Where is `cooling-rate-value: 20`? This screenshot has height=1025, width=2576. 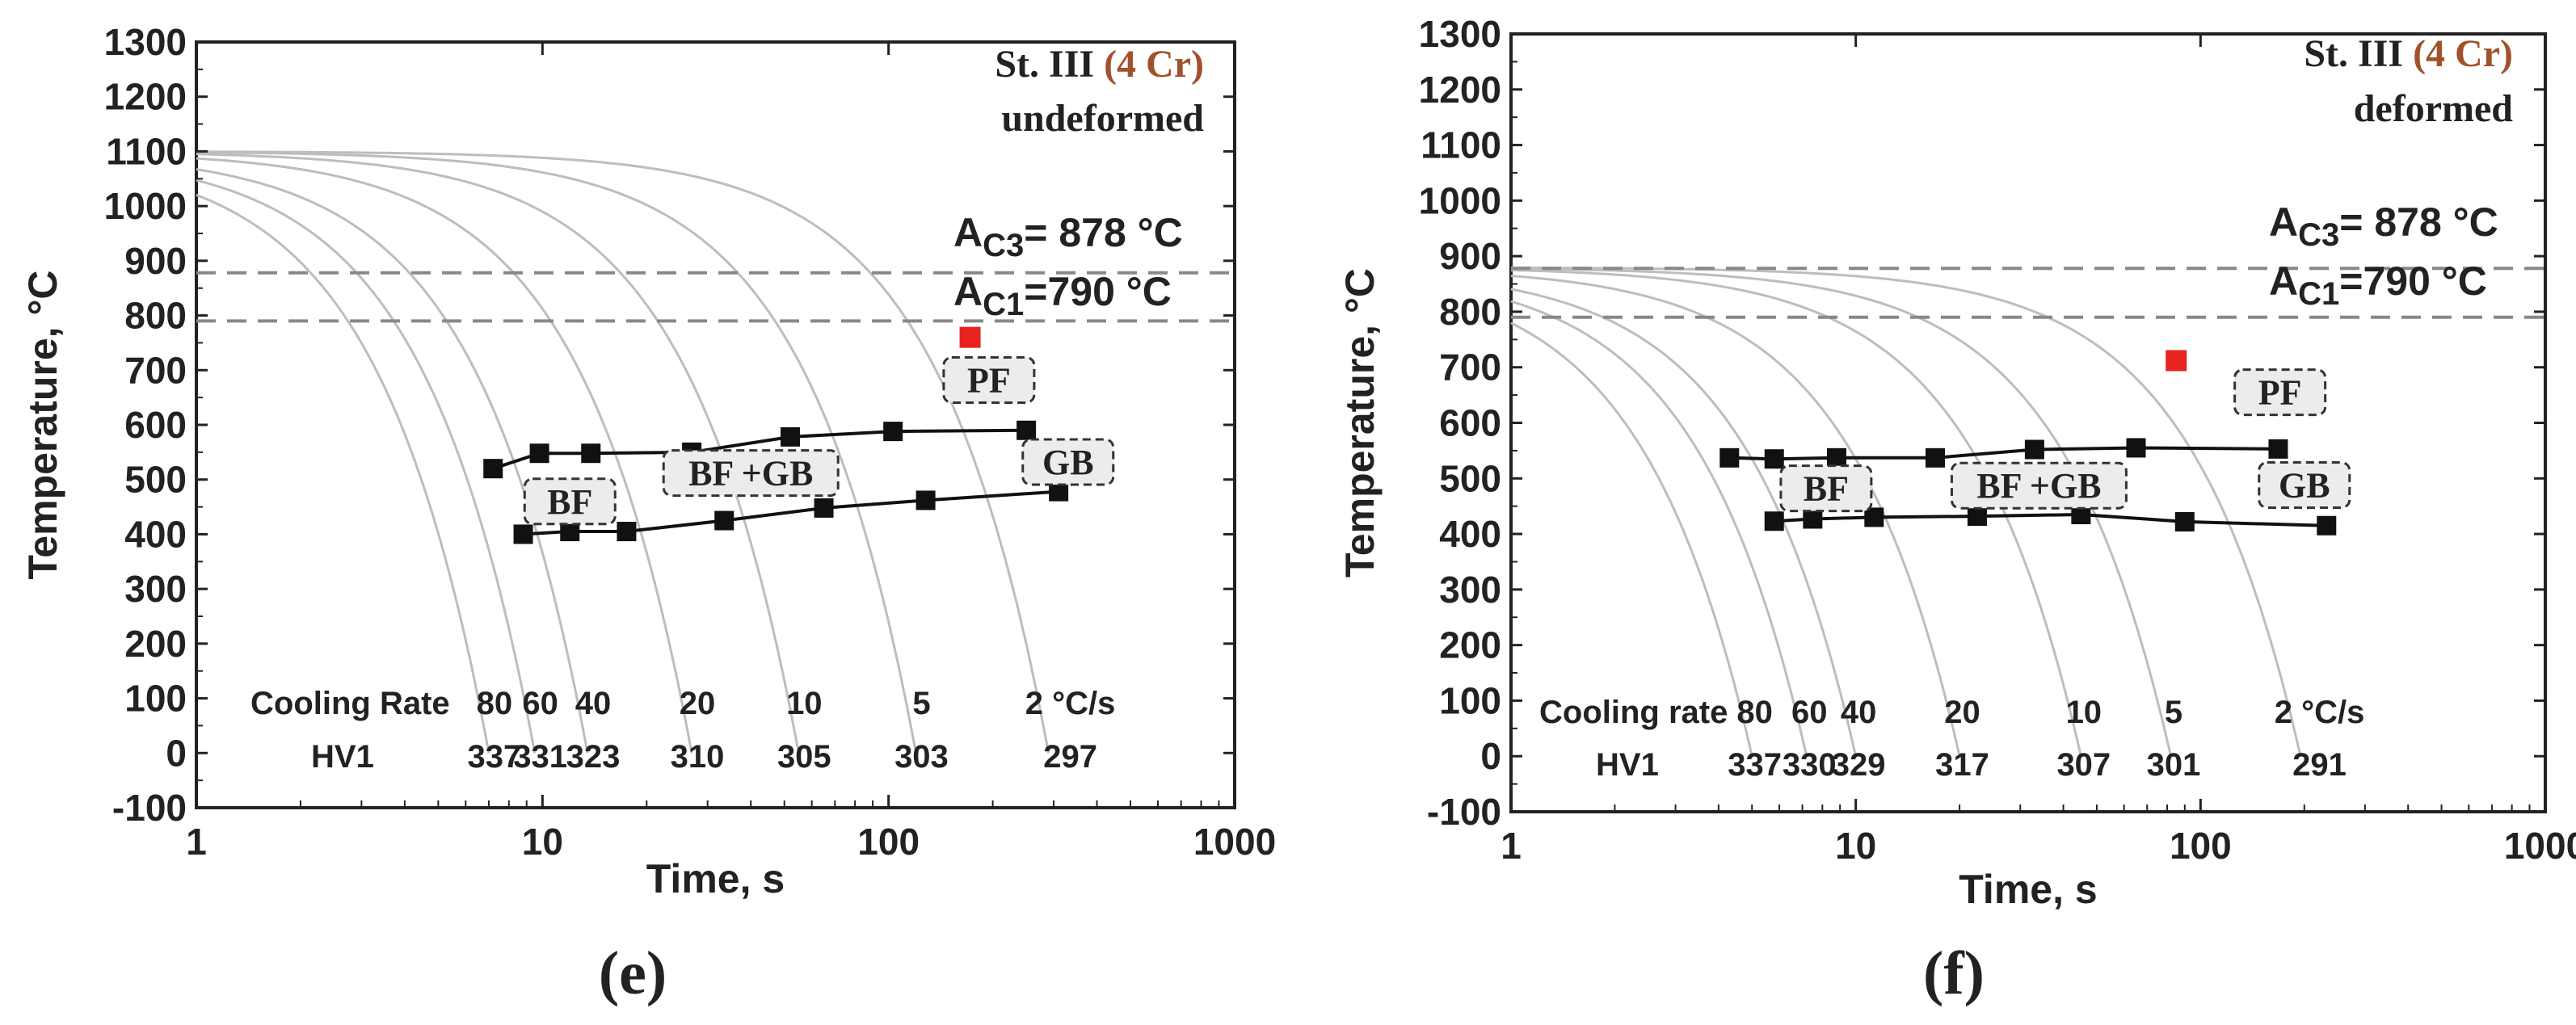 cooling-rate-value: 20 is located at coordinates (698, 703).